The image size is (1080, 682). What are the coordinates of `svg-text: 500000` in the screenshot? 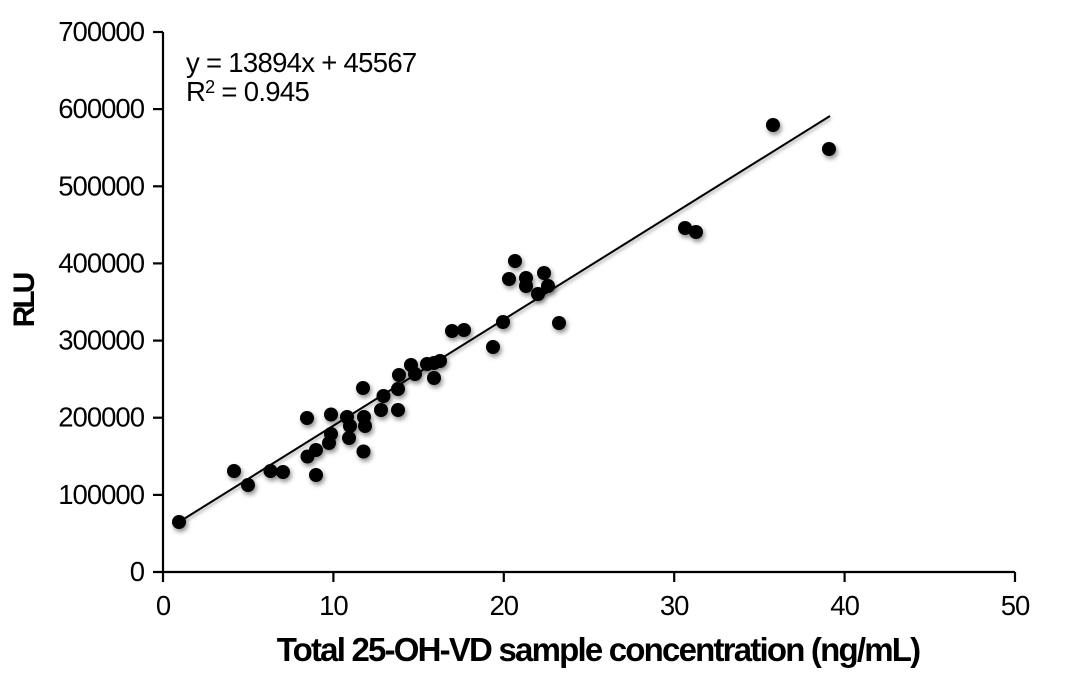 It's located at (101, 185).